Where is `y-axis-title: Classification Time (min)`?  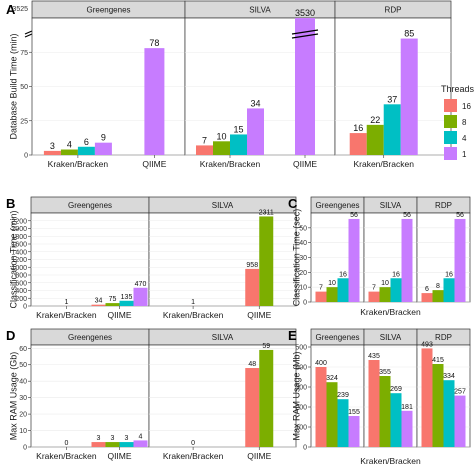
y-axis-title: Classification Time (min) is located at coordinates (13, 259).